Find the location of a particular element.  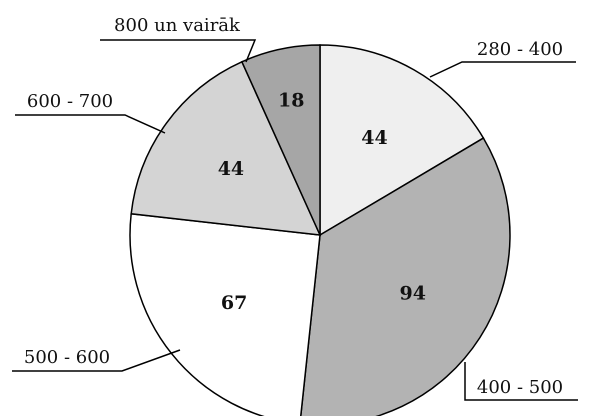

category-label: 280 - 400 is located at coordinates (520, 49).